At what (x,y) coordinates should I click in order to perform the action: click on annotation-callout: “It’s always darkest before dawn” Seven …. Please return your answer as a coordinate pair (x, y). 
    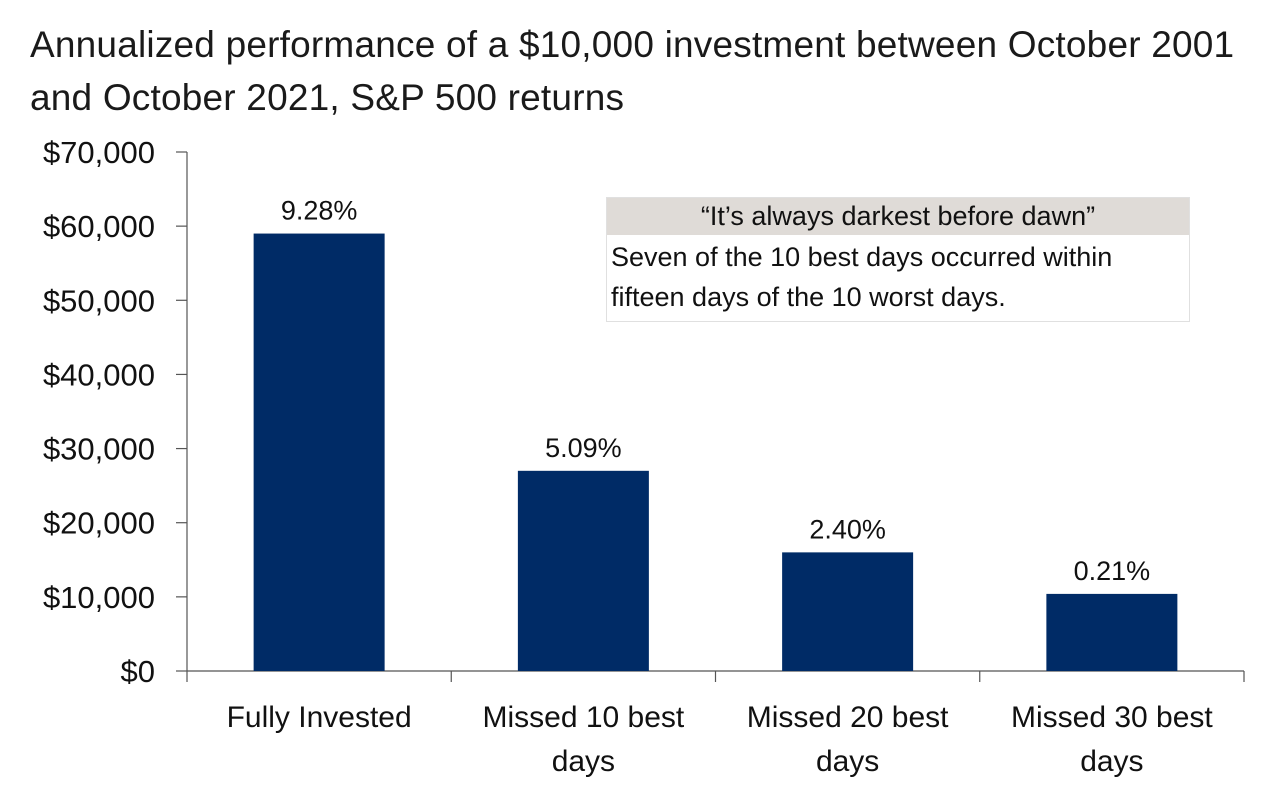
    Looking at the image, I should click on (898, 259).